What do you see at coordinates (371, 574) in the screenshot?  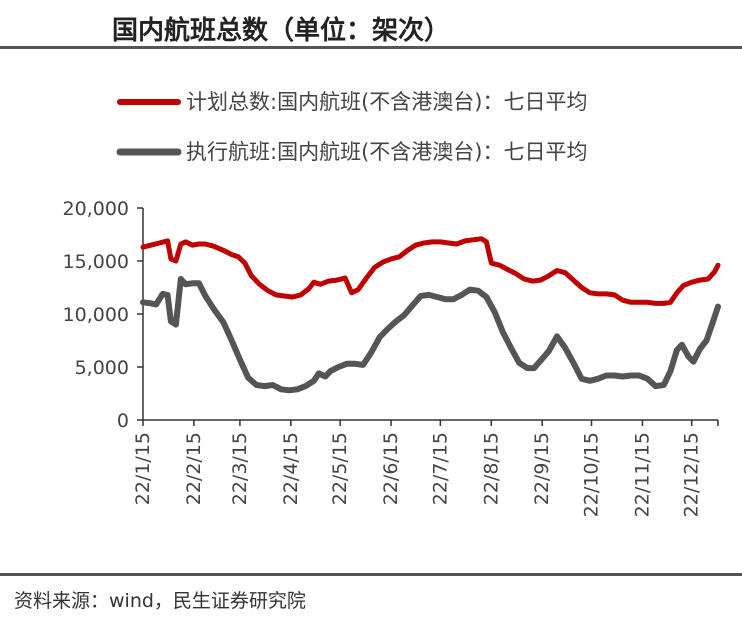 I see `bottom-rule` at bounding box center [371, 574].